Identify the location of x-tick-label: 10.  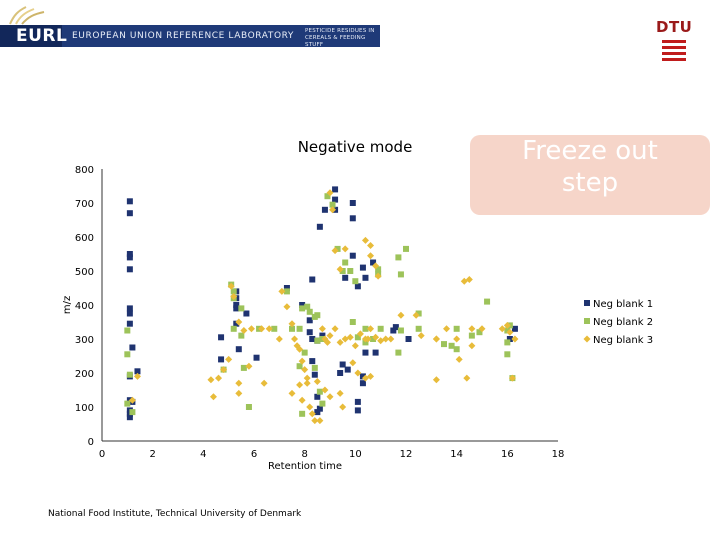
(355, 454).